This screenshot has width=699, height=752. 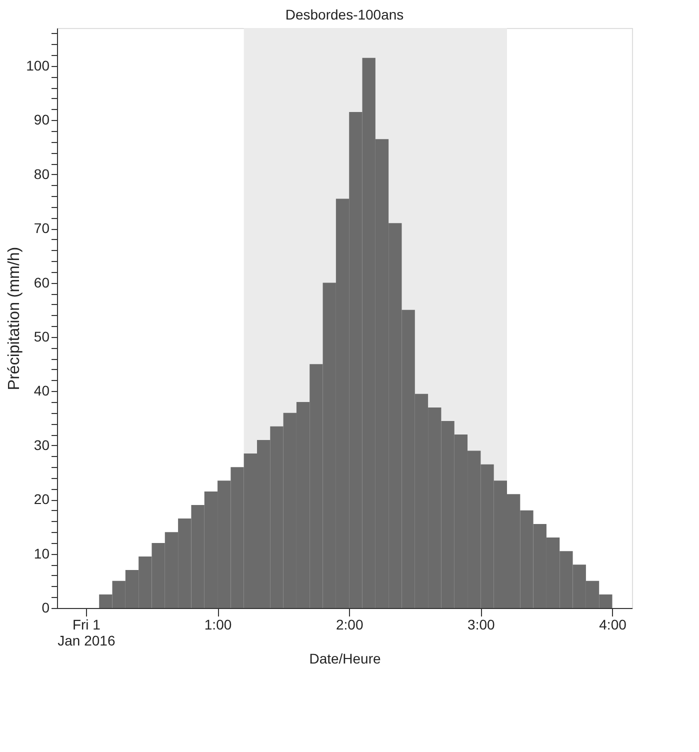 What do you see at coordinates (87, 632) in the screenshot?
I see `x-tick-label: Fri 1 Jan 2016` at bounding box center [87, 632].